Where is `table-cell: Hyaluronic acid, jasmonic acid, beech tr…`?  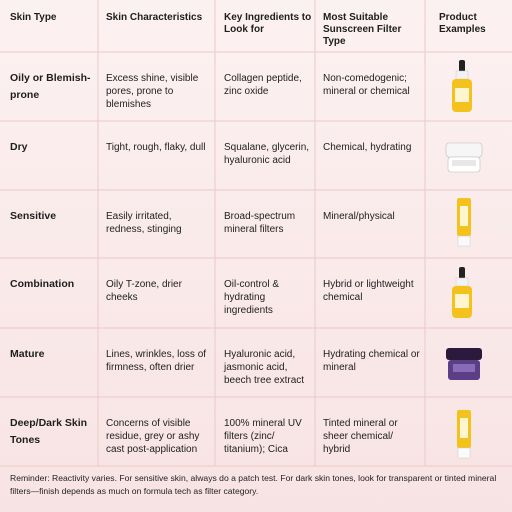 table-cell: Hyaluronic acid, jasmonic acid, beech tr… is located at coordinates (264, 367).